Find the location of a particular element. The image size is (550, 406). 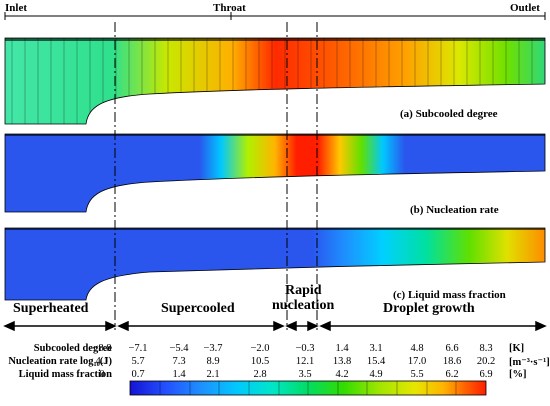

table-cell: 13.8 is located at coordinates (342, 361).